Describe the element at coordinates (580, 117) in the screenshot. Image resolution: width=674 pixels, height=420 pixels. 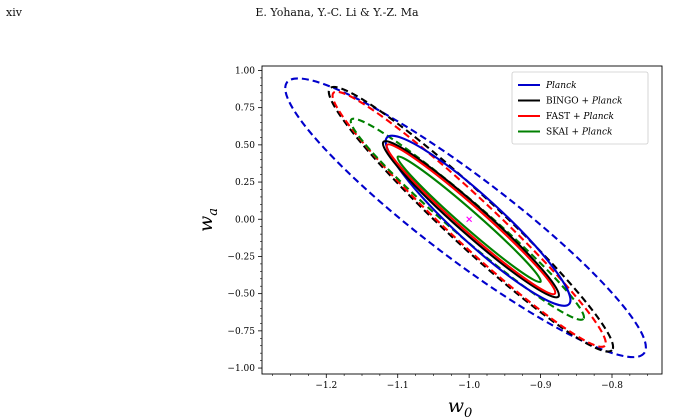
I see `legend-label: FAST + Planck` at that location.